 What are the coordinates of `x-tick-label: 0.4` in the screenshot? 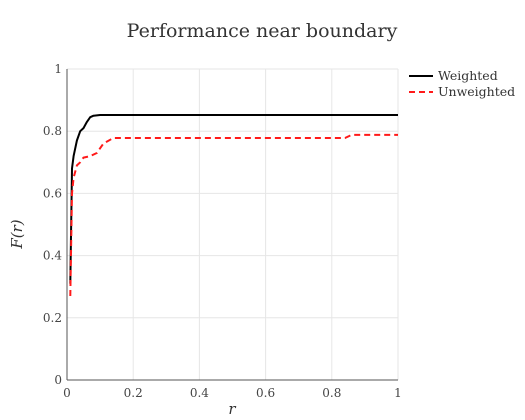 It's located at (199, 393).